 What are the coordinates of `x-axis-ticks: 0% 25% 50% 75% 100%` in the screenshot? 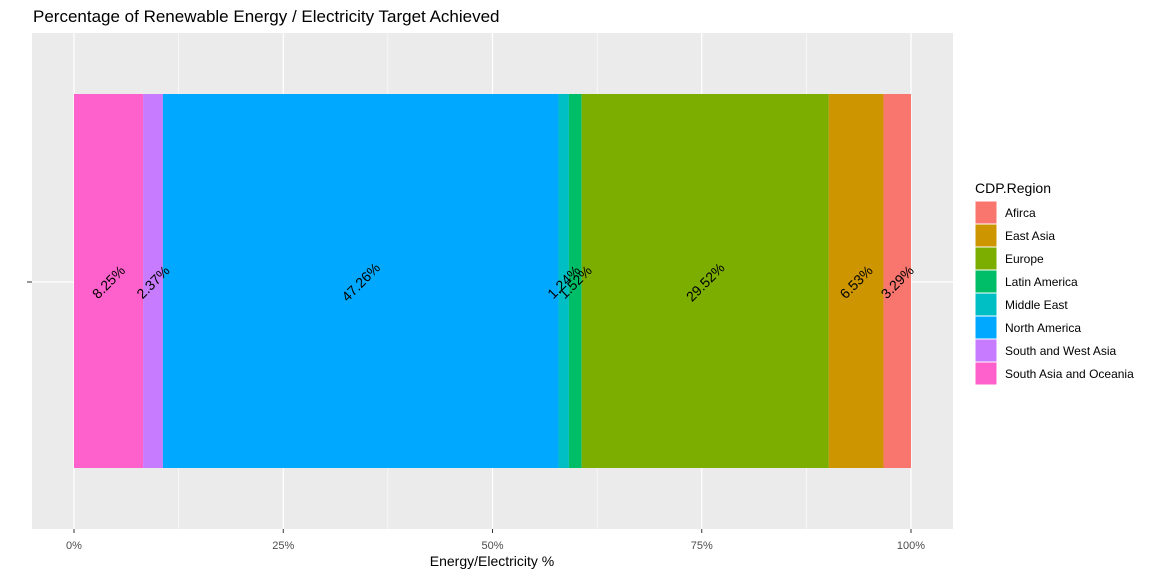 It's located at (495, 540).